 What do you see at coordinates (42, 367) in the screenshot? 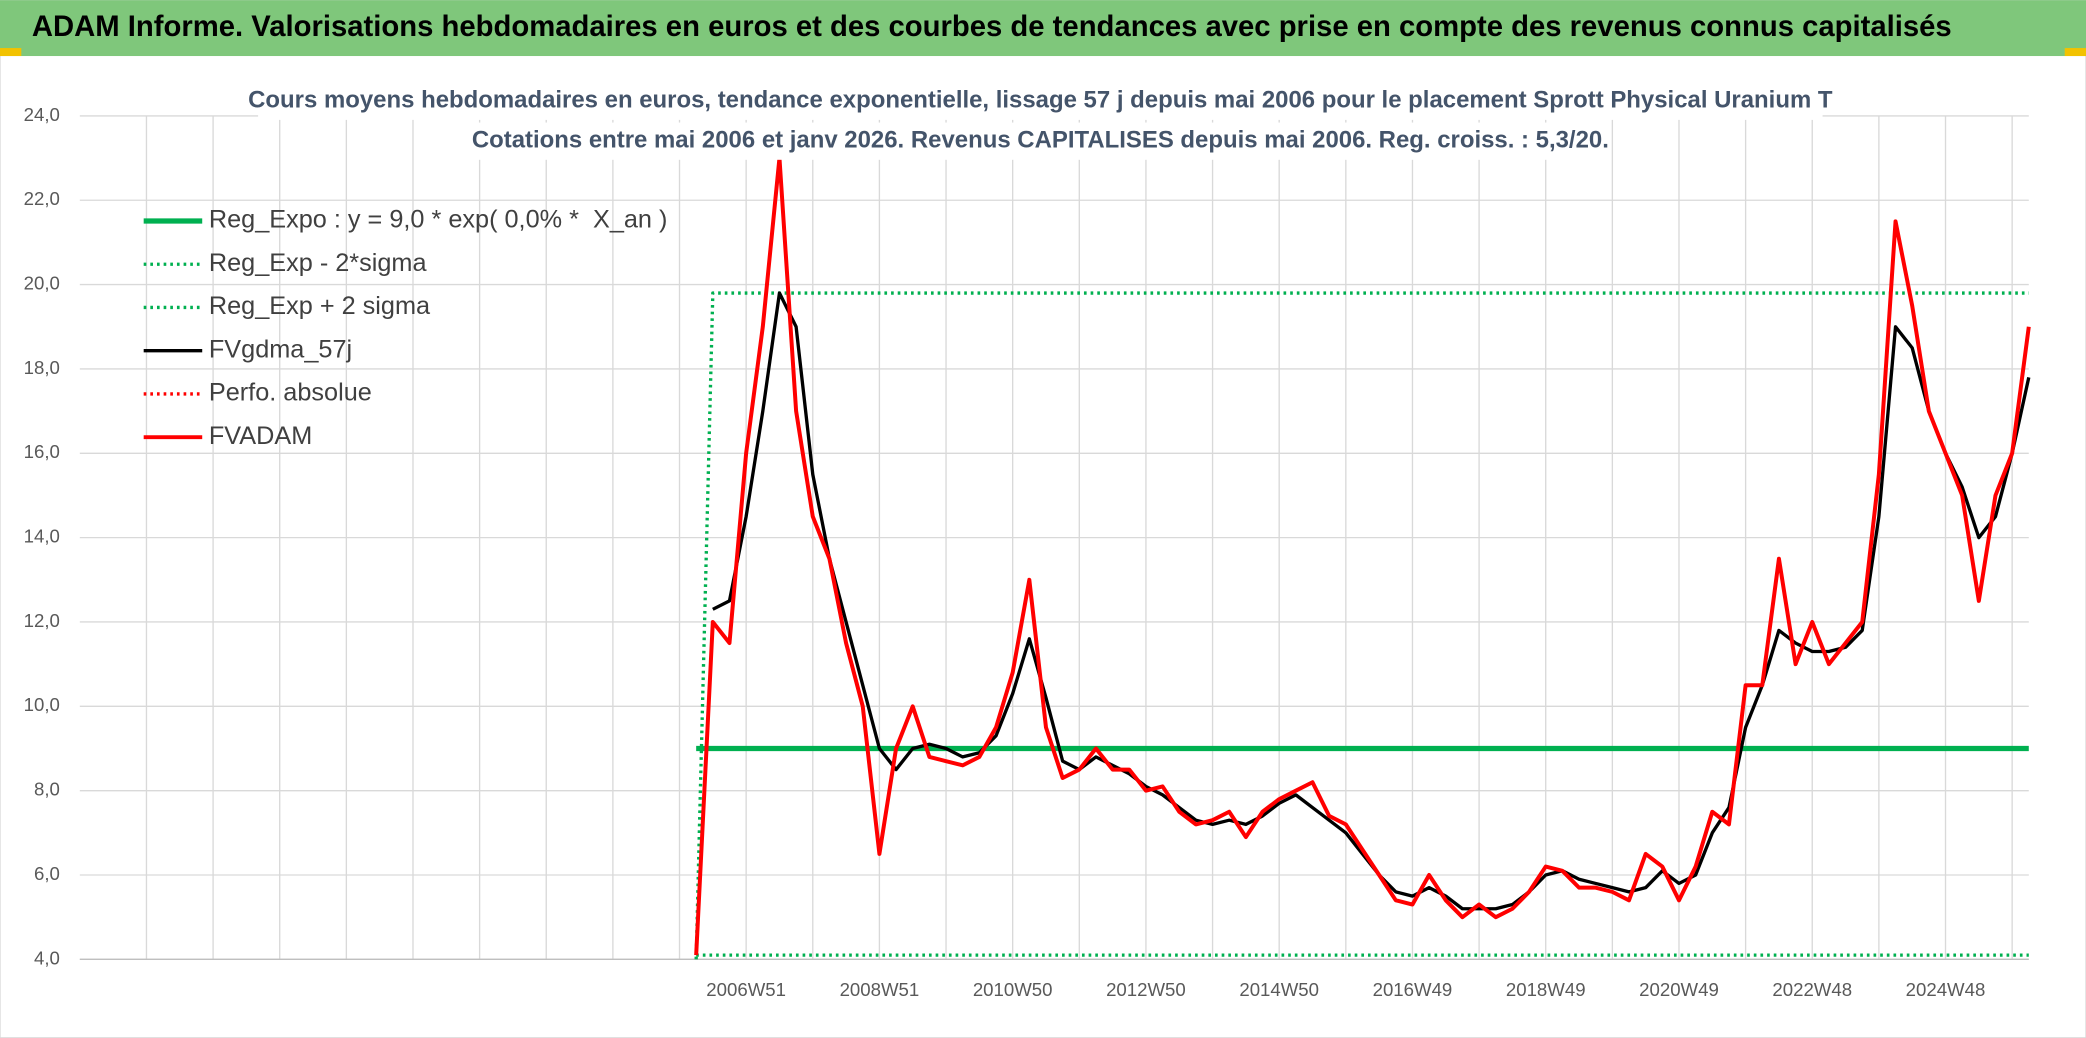
I see `y-tick-label: 18,0` at bounding box center [42, 367].